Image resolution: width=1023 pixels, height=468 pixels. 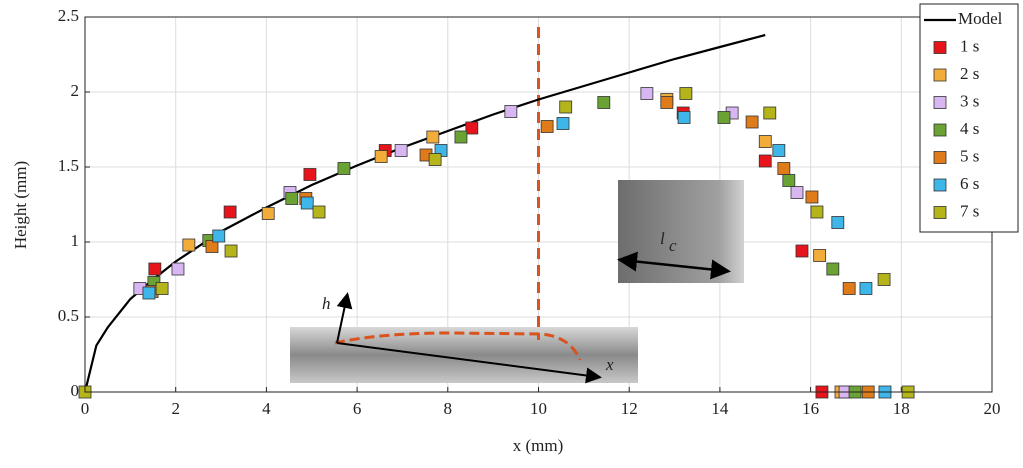 What do you see at coordinates (538, 408) in the screenshot?
I see `x-tick-label: 10` at bounding box center [538, 408].